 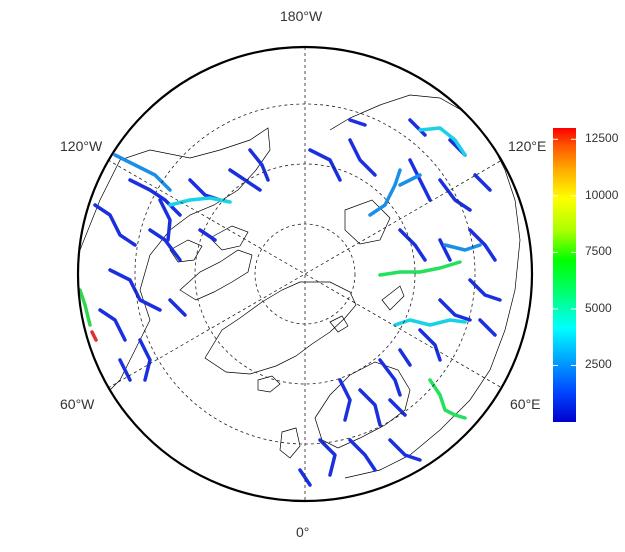 What do you see at coordinates (602, 138) in the screenshot?
I see `legend-tick-label: 12500` at bounding box center [602, 138].